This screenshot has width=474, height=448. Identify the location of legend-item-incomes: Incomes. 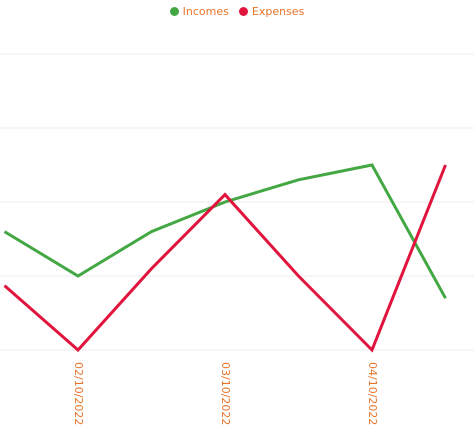
(199, 11).